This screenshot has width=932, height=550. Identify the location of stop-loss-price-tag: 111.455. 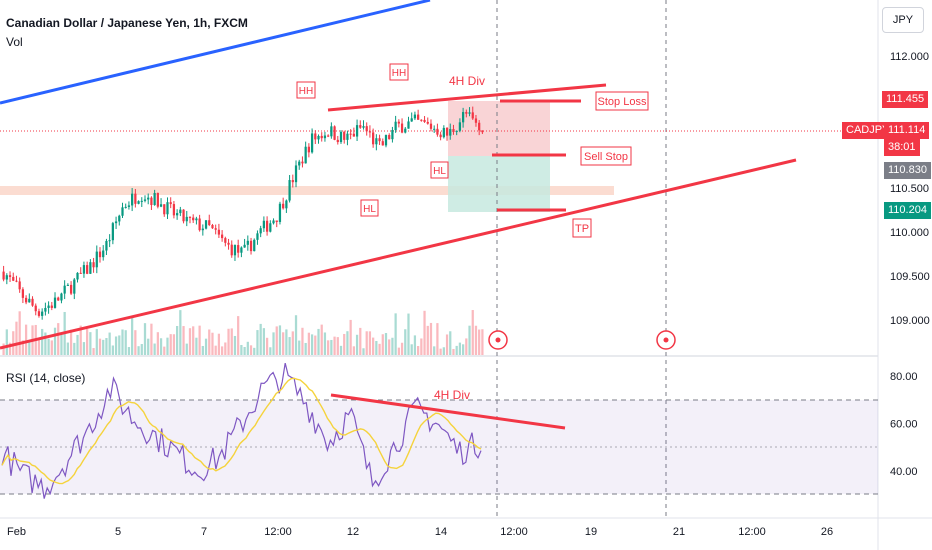
(905, 99).